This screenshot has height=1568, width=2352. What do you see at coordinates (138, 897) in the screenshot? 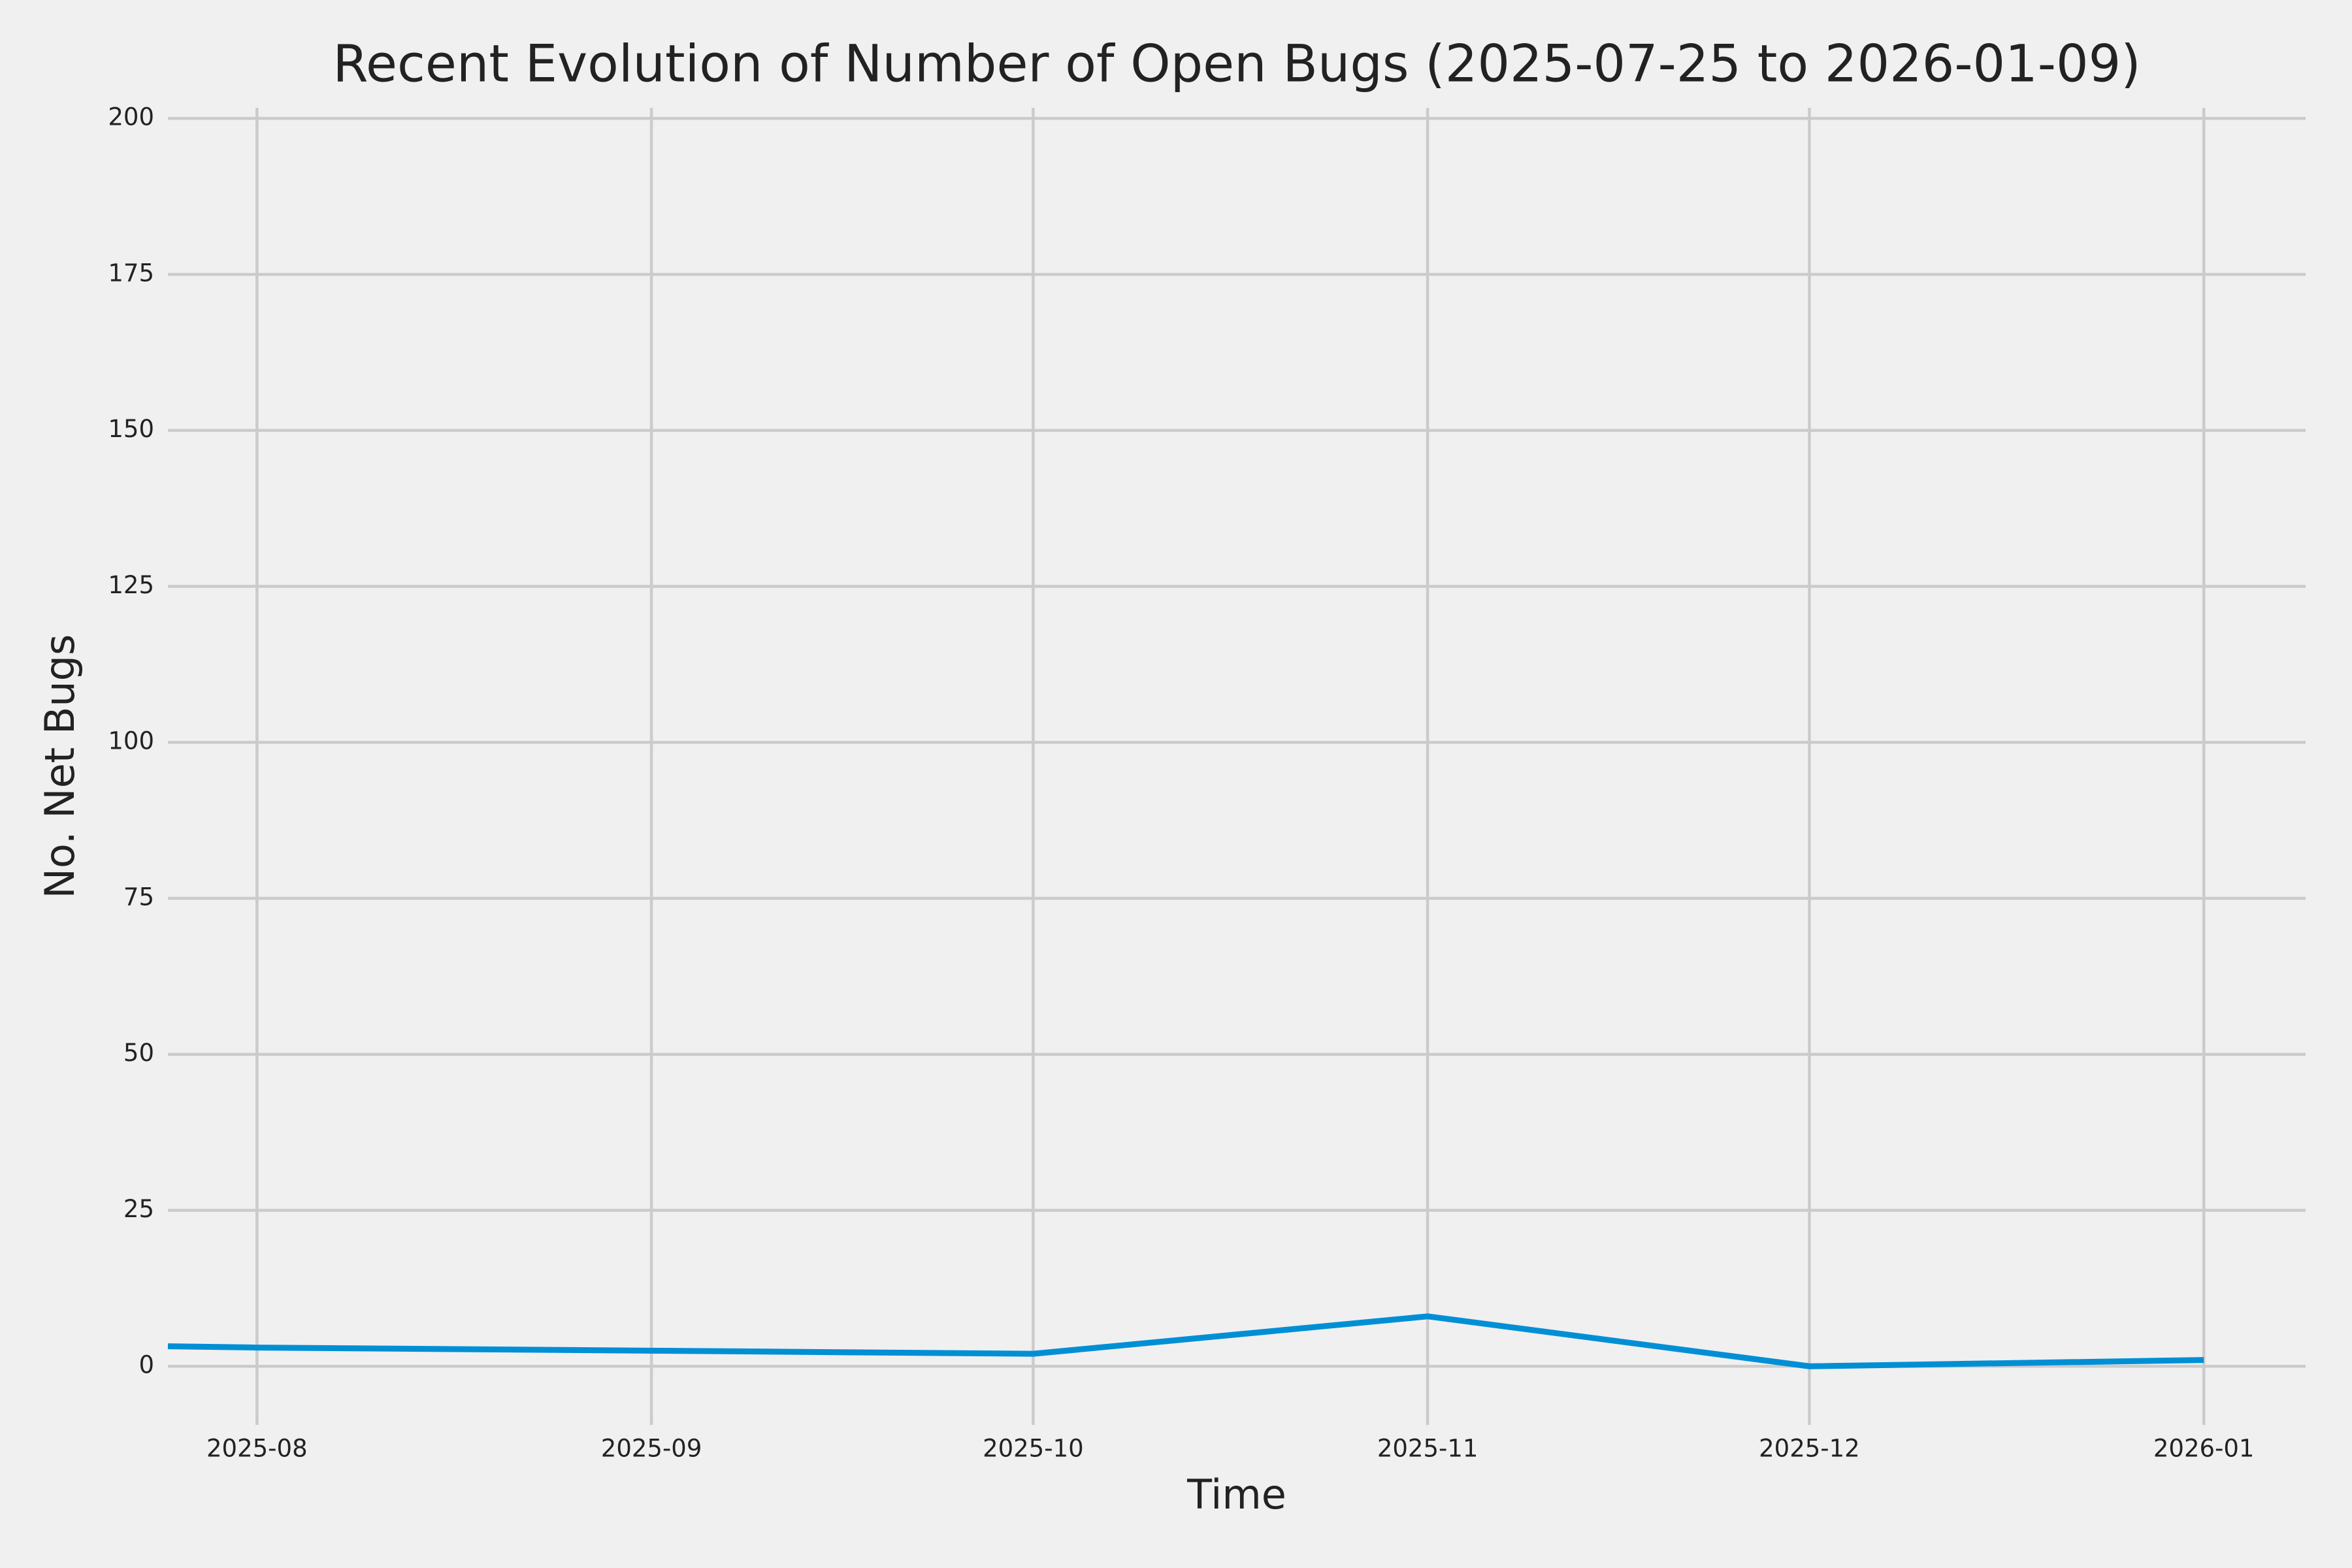
I see `y-tick-label: 75` at bounding box center [138, 897].